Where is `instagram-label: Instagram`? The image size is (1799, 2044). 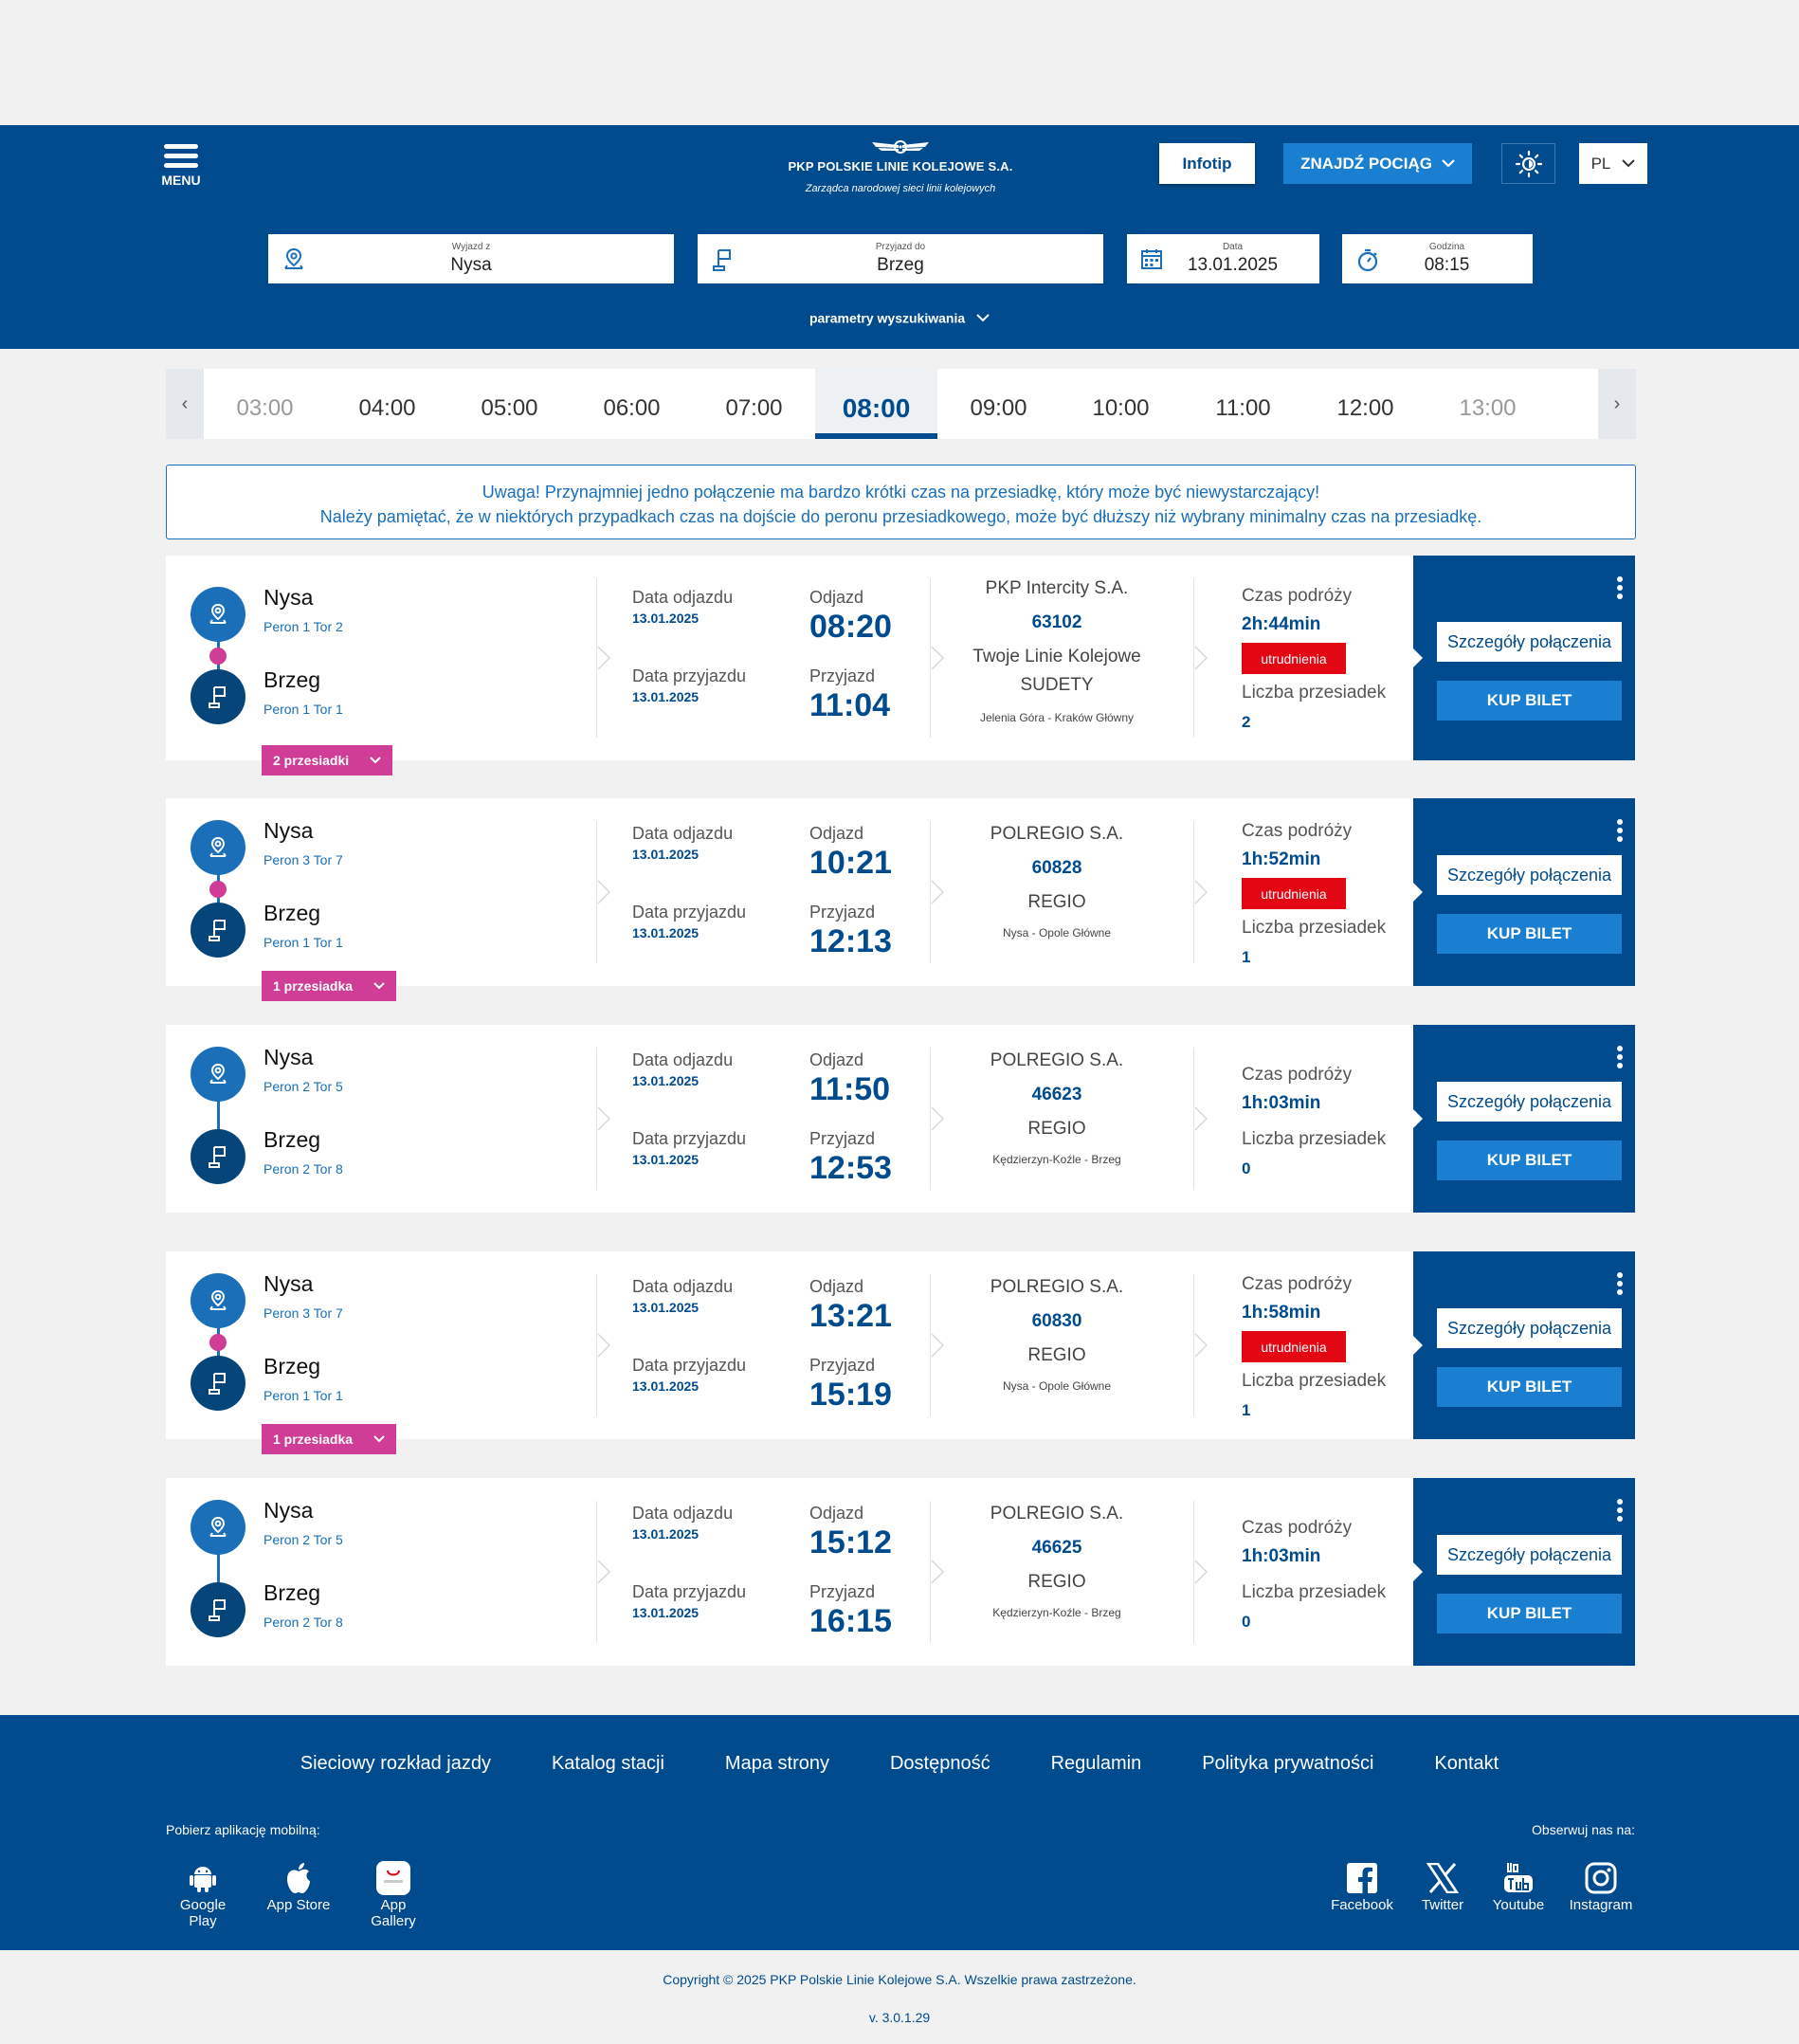 instagram-label: Instagram is located at coordinates (1601, 1905).